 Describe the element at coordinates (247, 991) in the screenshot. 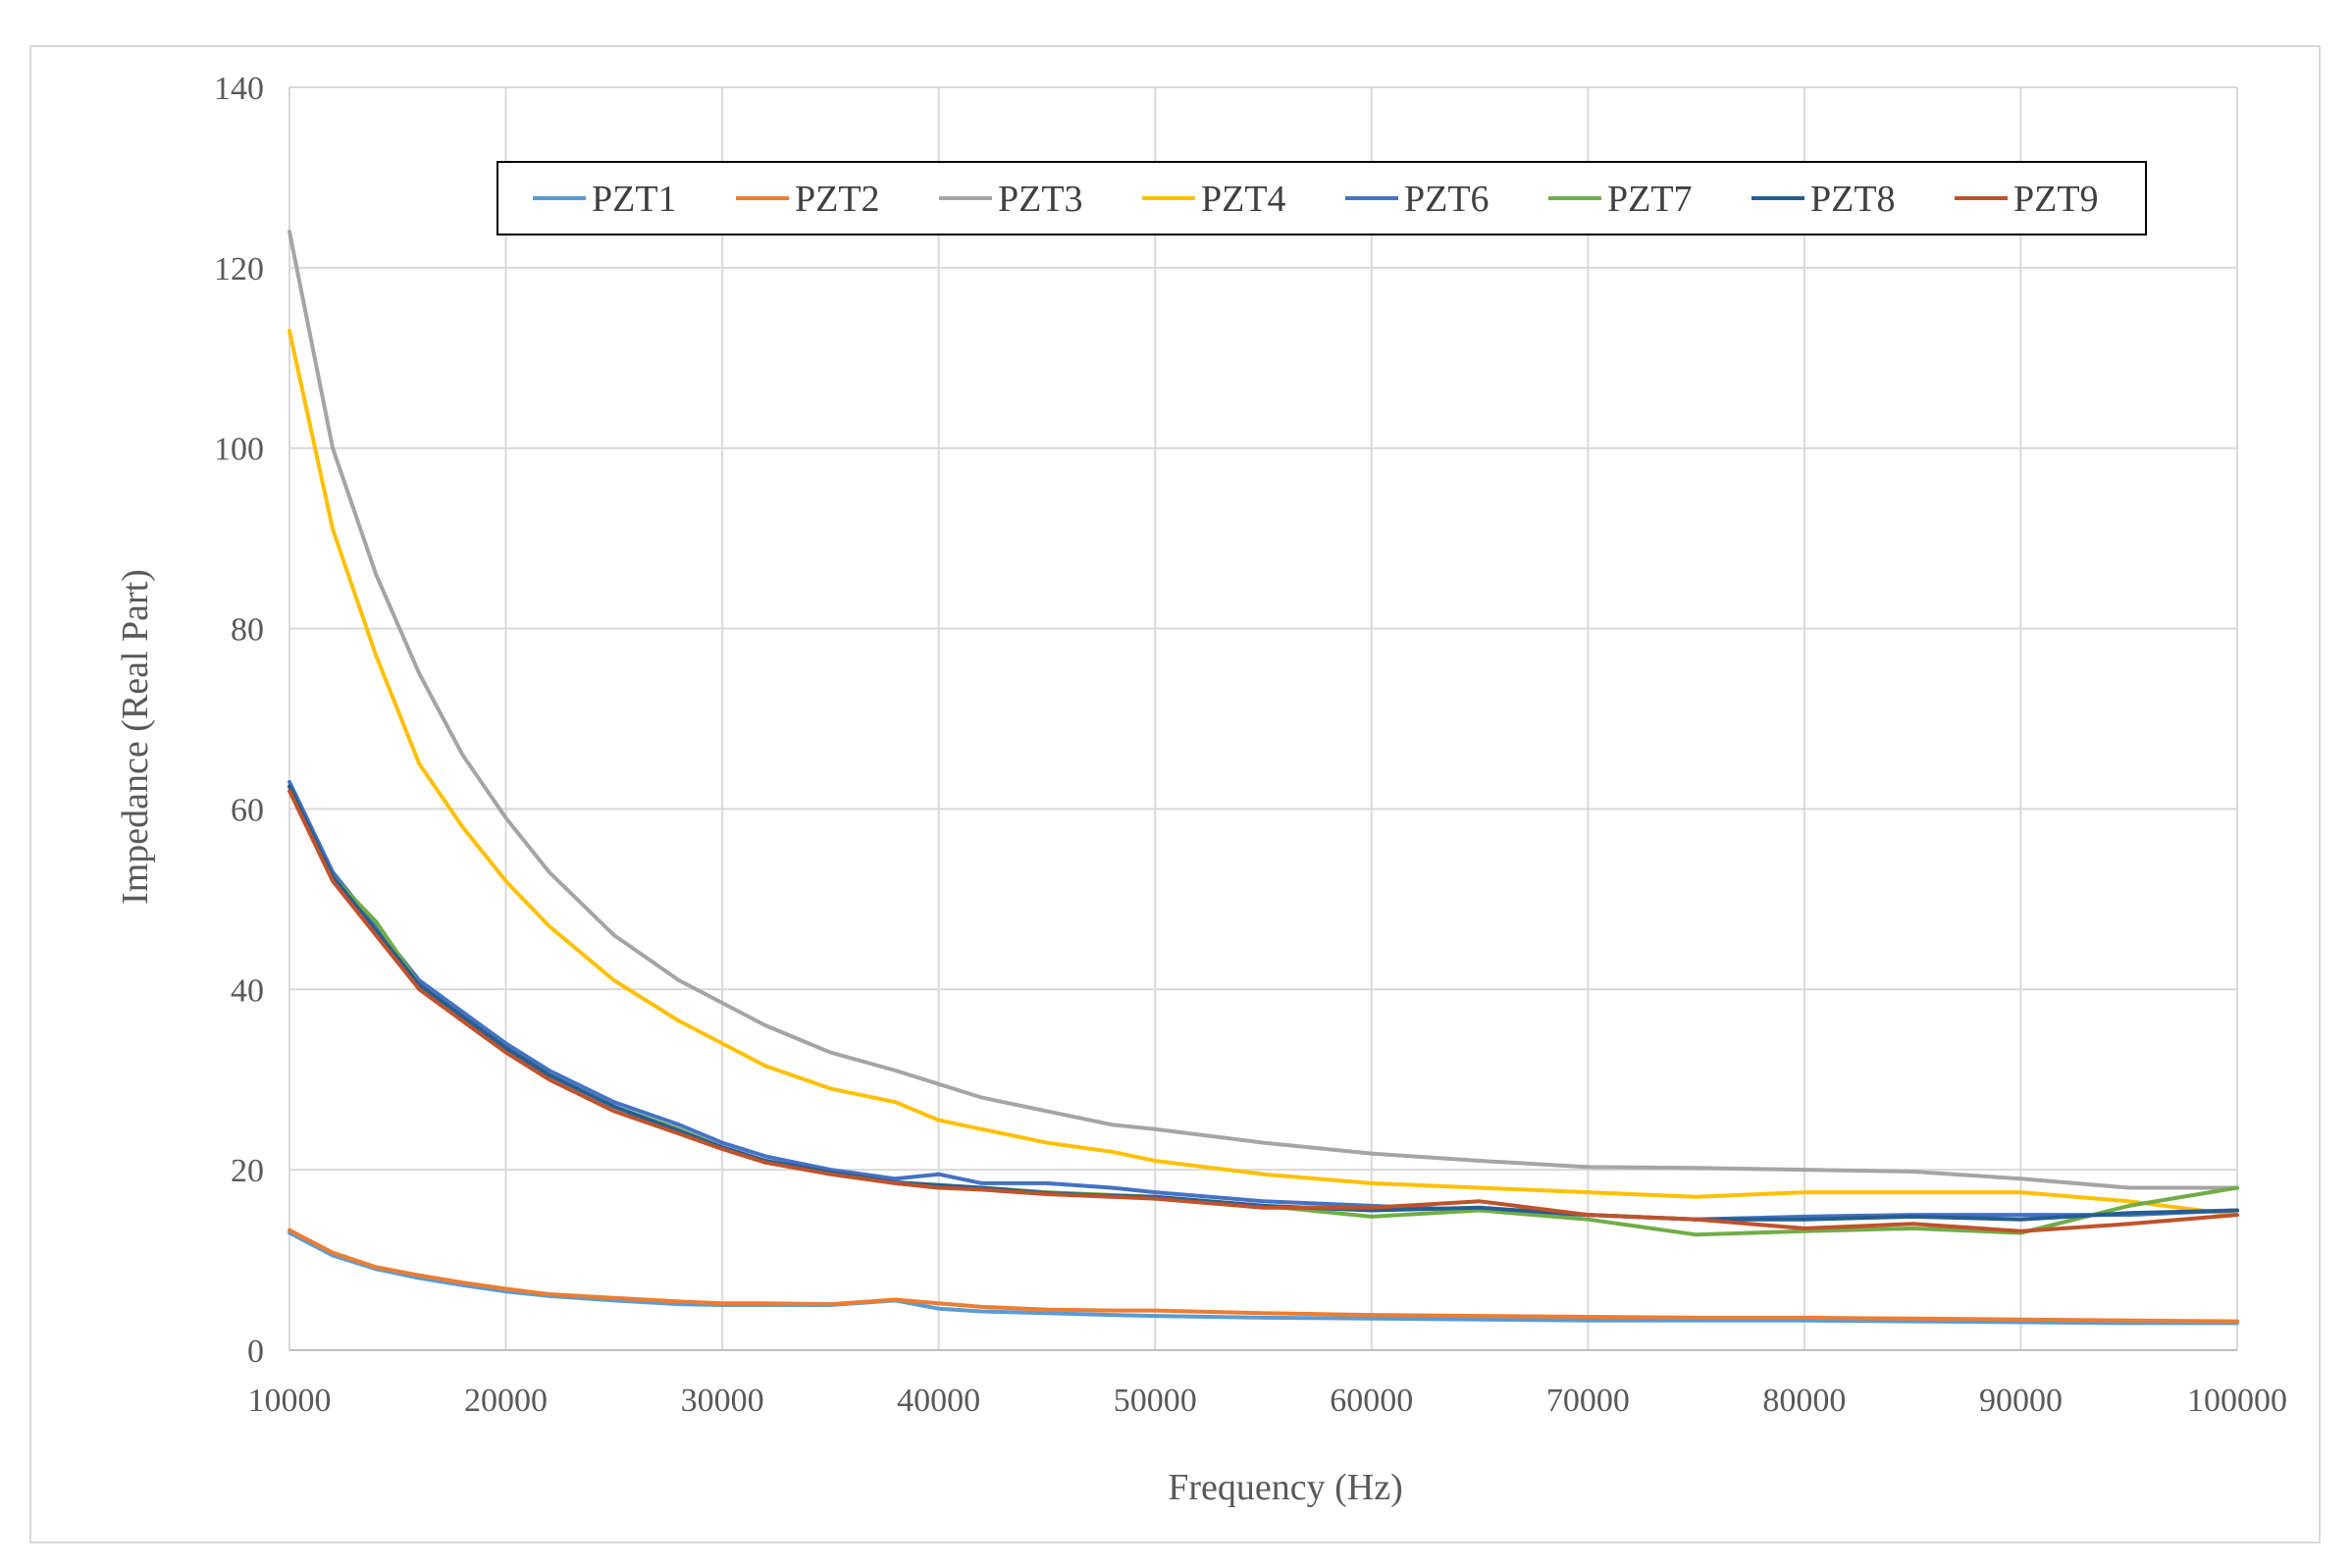

I see `y-tick-label: 40` at that location.